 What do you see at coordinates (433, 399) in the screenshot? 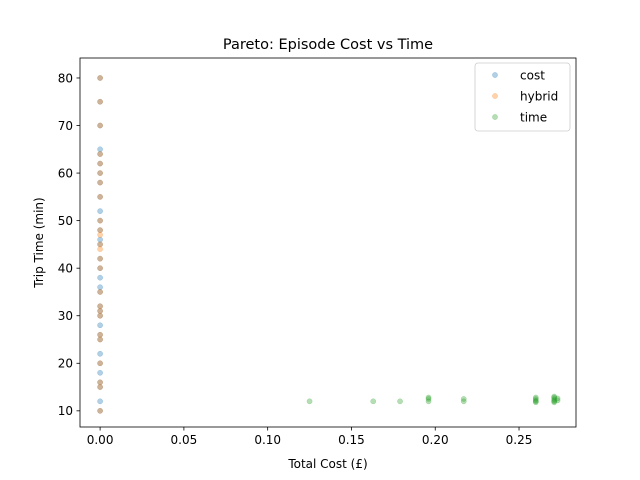
I see `series-time` at bounding box center [433, 399].